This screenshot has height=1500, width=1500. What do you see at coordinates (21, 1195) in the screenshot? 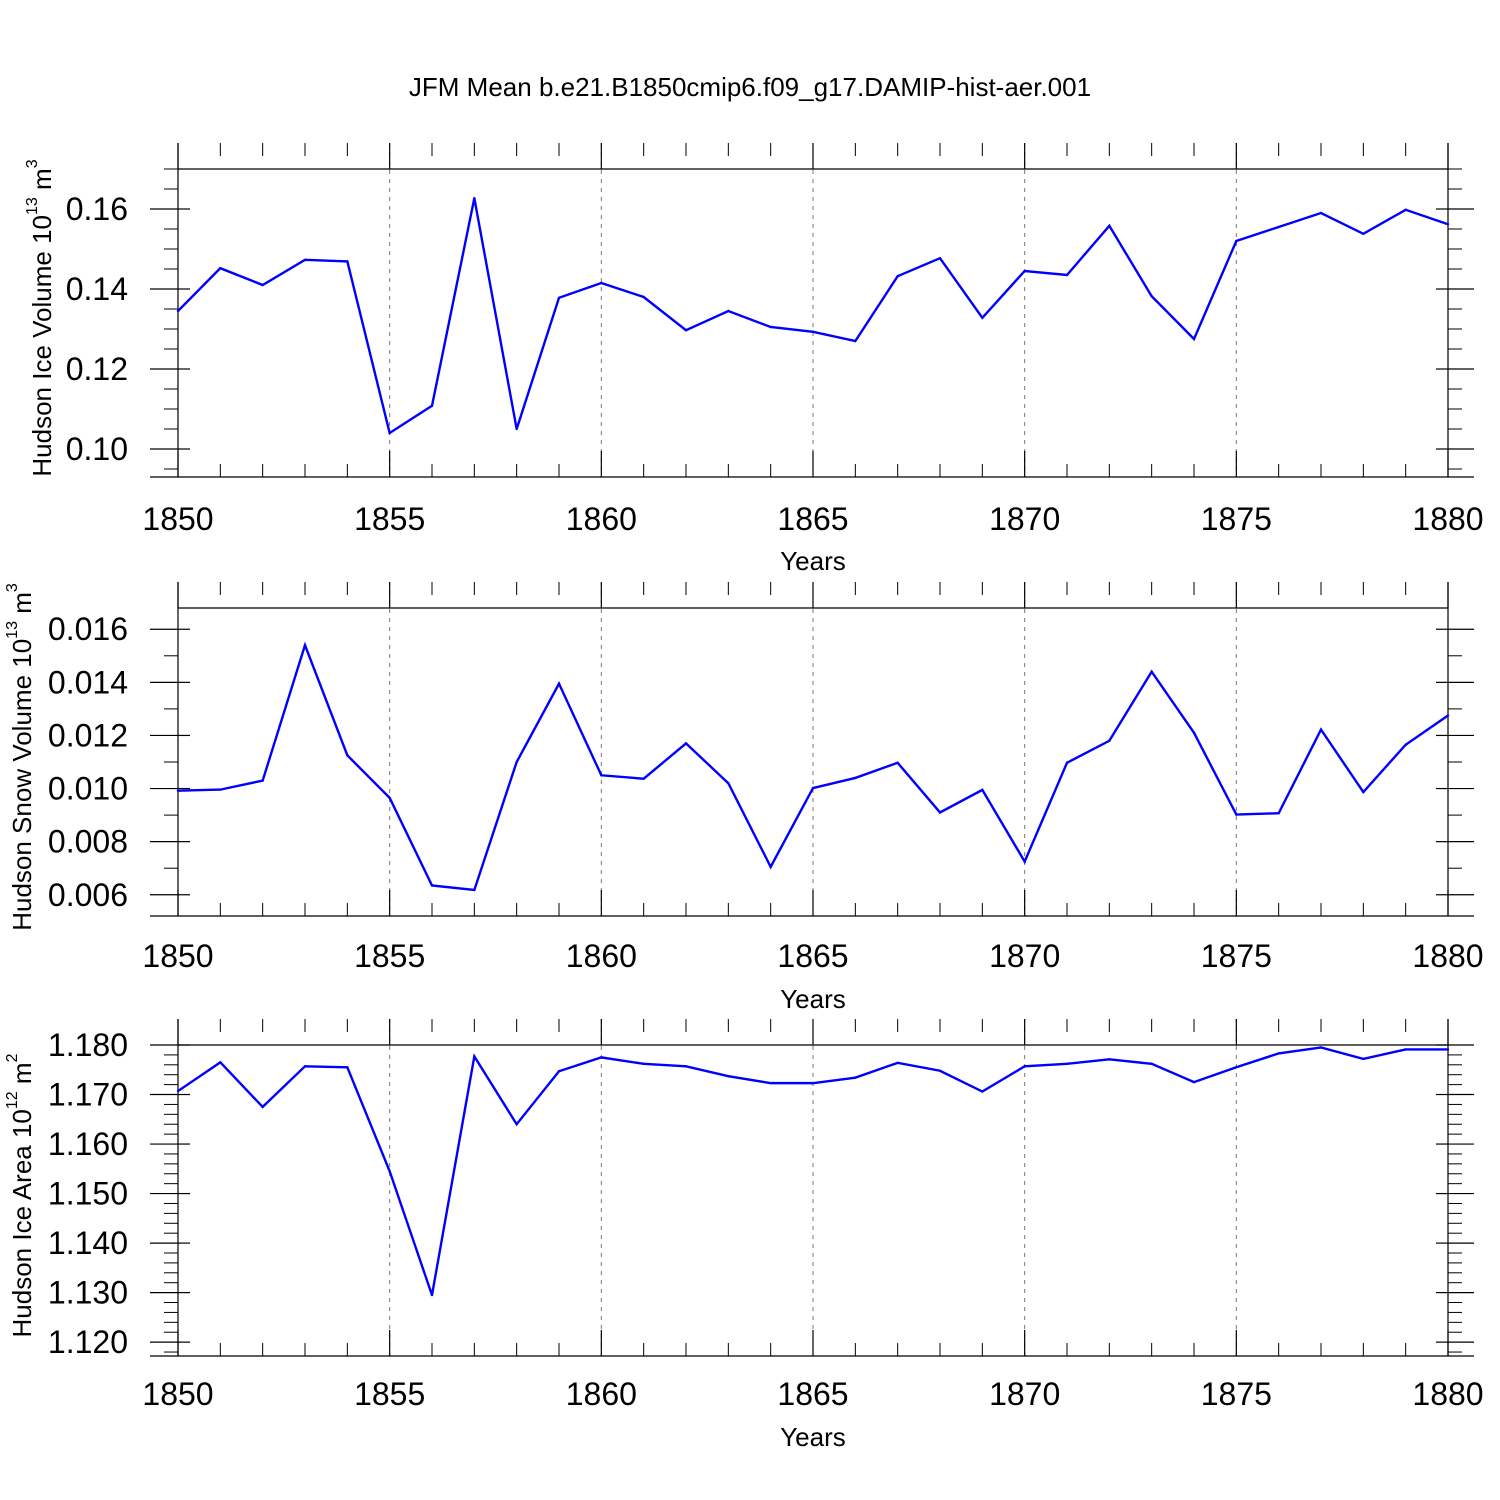
I see `y-axis-label: Hudson Ice Area 1012 m2` at bounding box center [21, 1195].